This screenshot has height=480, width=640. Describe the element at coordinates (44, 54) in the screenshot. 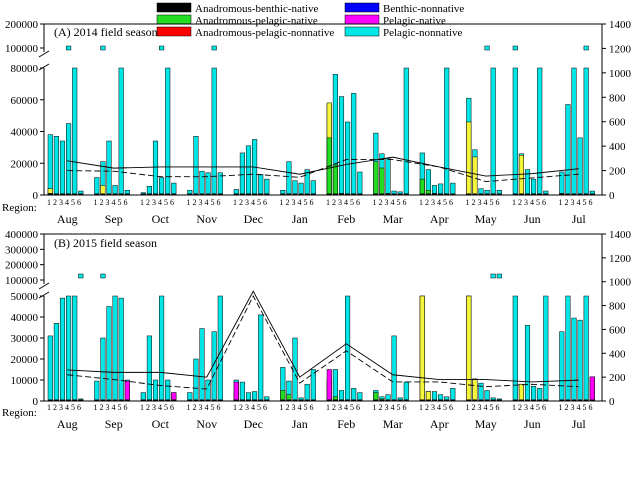

I see `axis-break-mark` at that location.